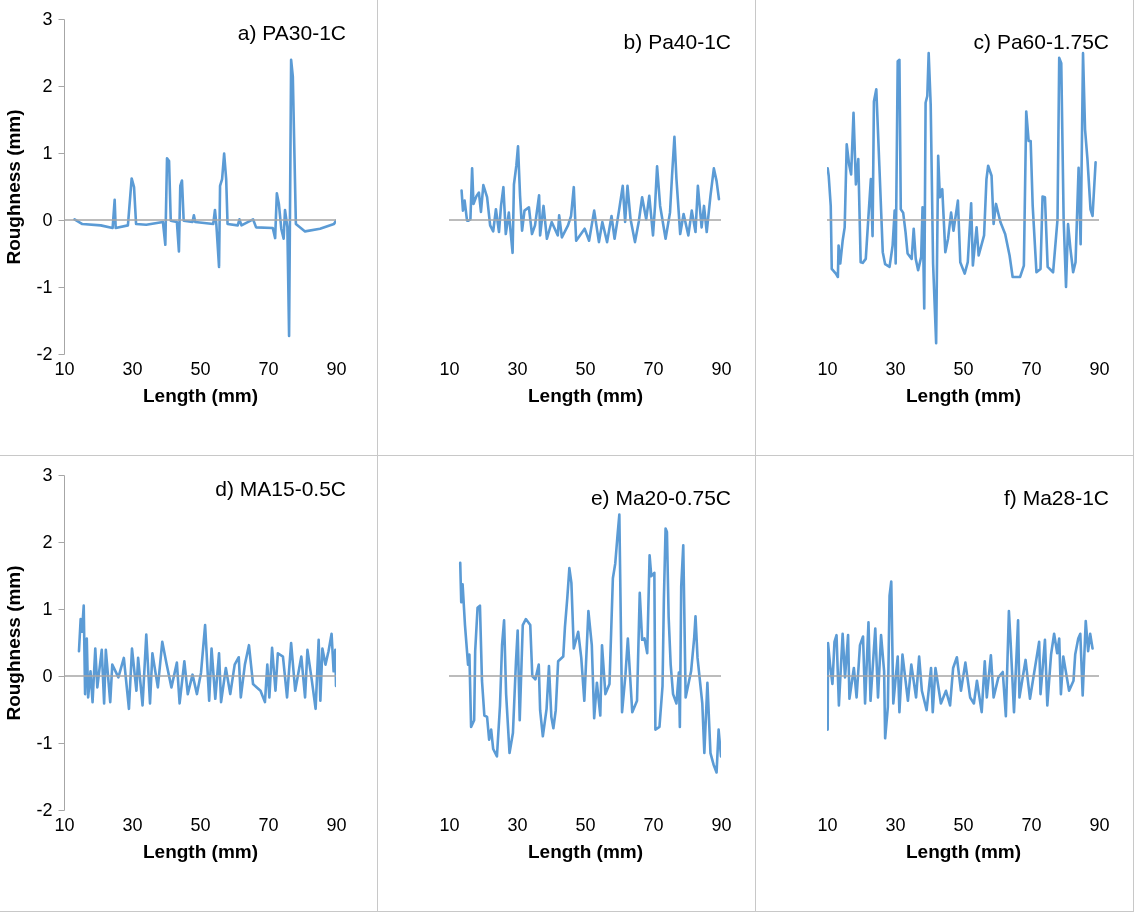 The image size is (1135, 912). What do you see at coordinates (1041, 41) in the screenshot?
I see `text: c) Pa60-1.75C` at bounding box center [1041, 41].